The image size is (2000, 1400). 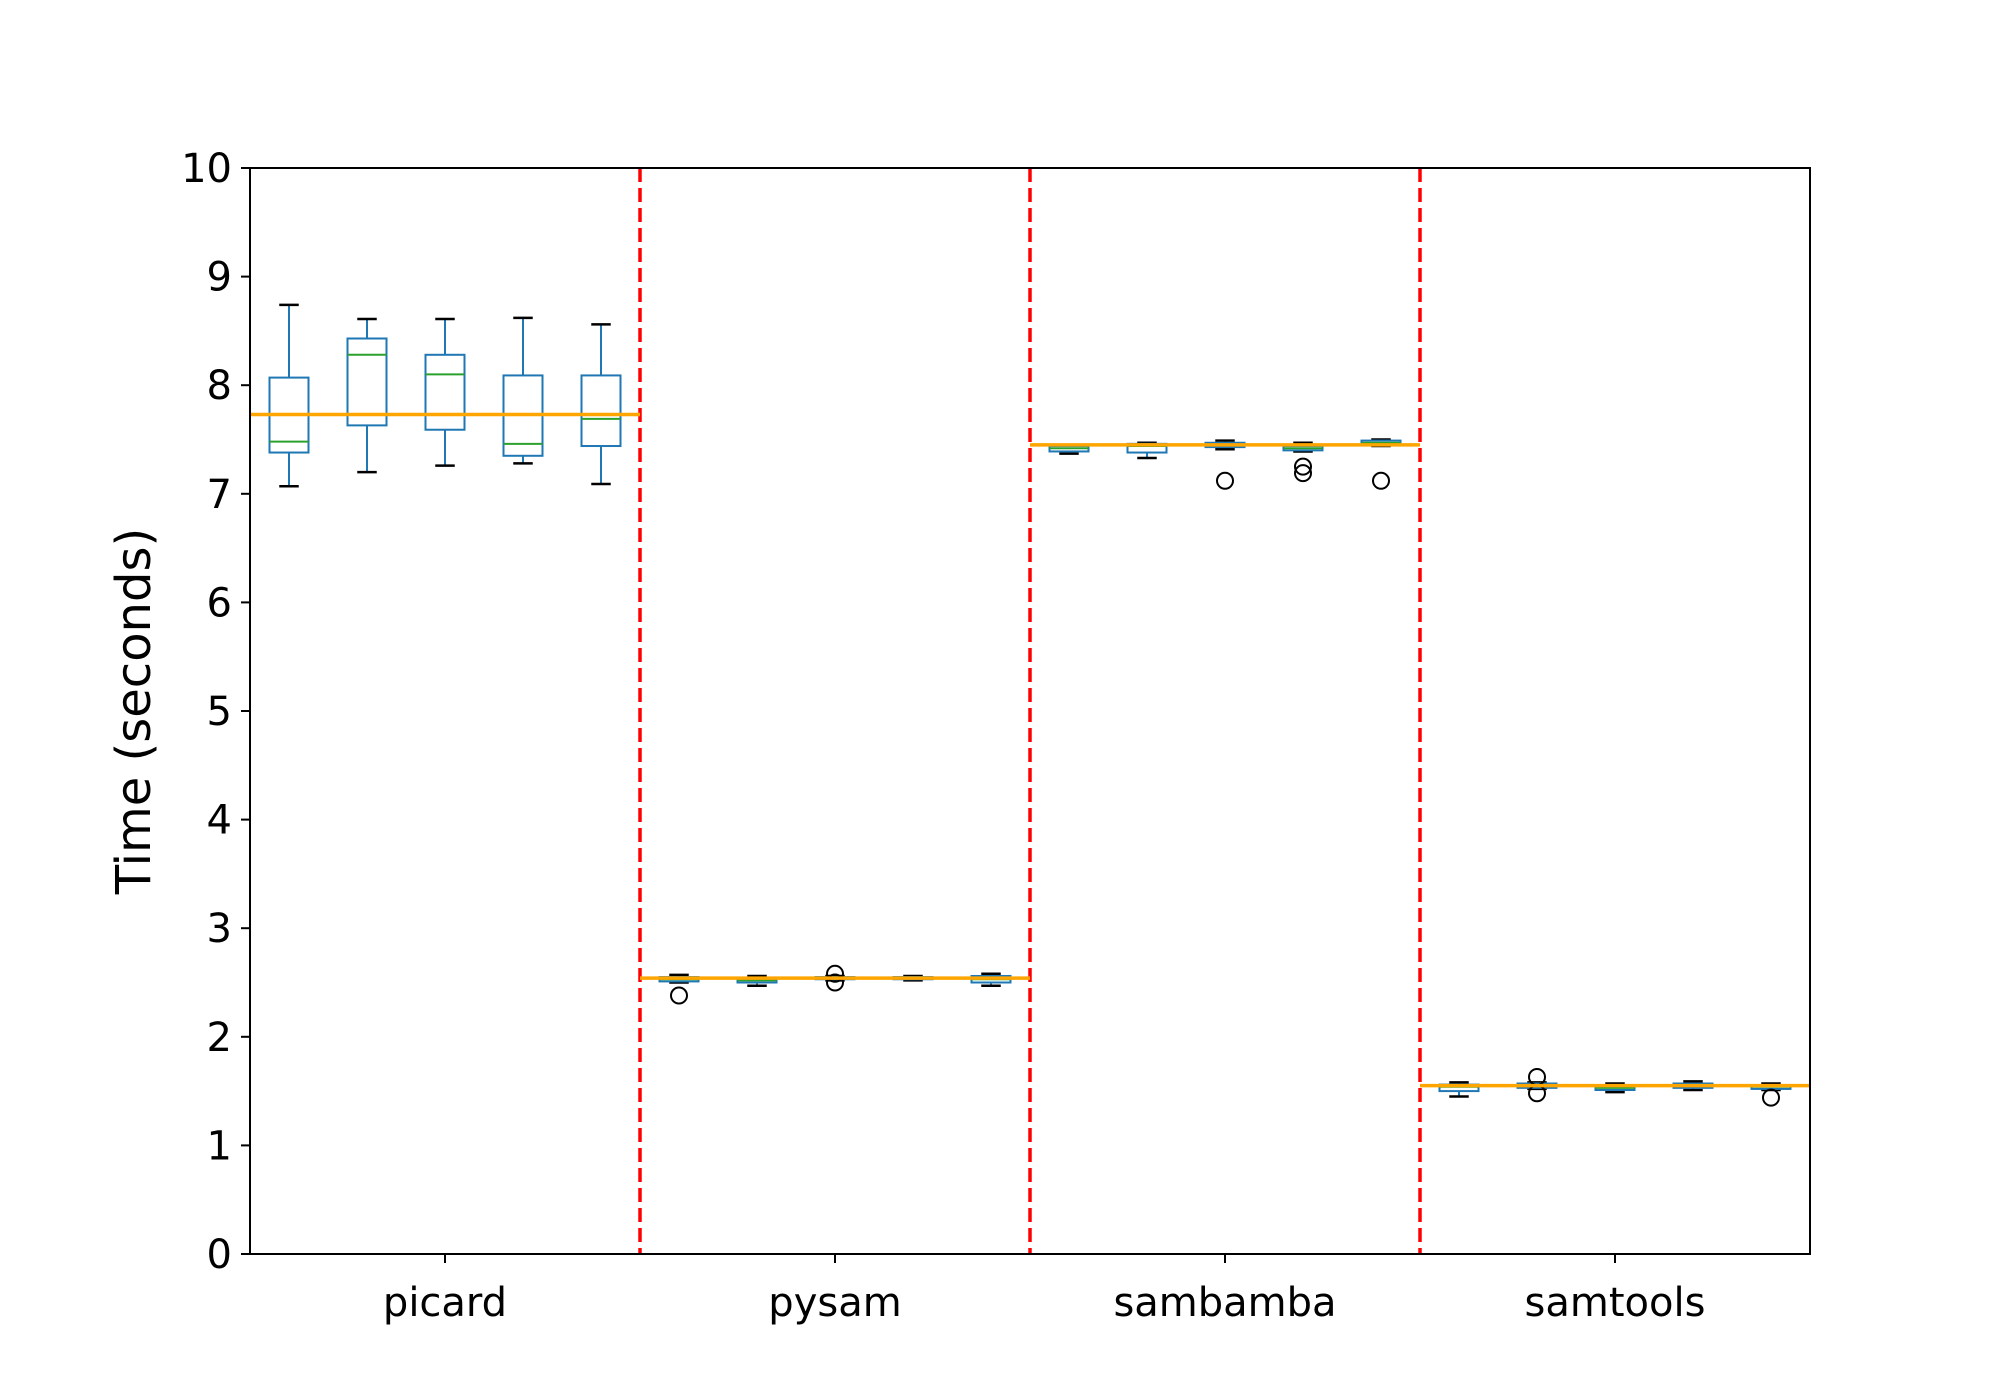 I want to click on x-tick-label: pysam, so click(x=834, y=1303).